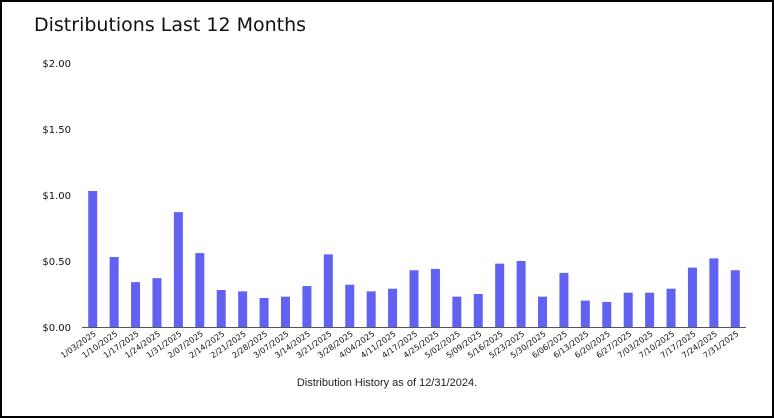  I want to click on chart-footnote: Distribution History as of 12/31/2024., so click(387, 383).